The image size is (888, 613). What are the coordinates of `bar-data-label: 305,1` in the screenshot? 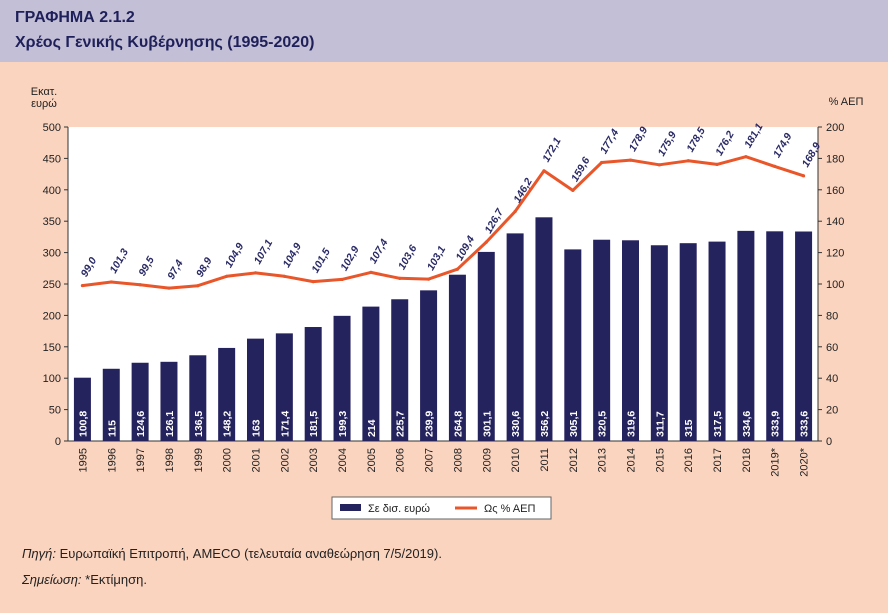 It's located at (574, 424).